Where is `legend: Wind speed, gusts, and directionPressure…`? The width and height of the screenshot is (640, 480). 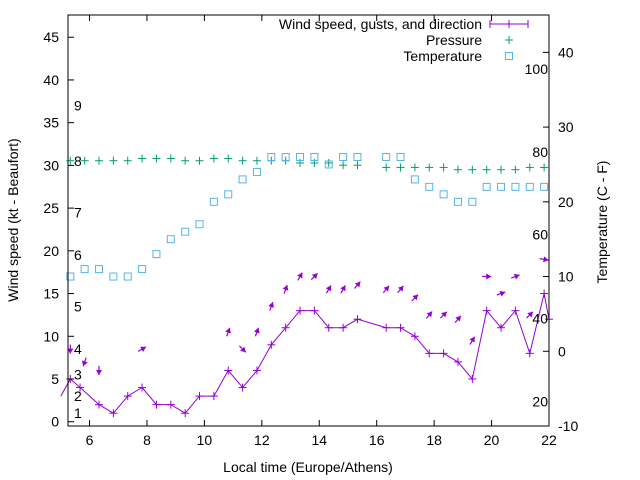
legend: Wind speed, gusts, and directionPressure… is located at coordinates (404, 40).